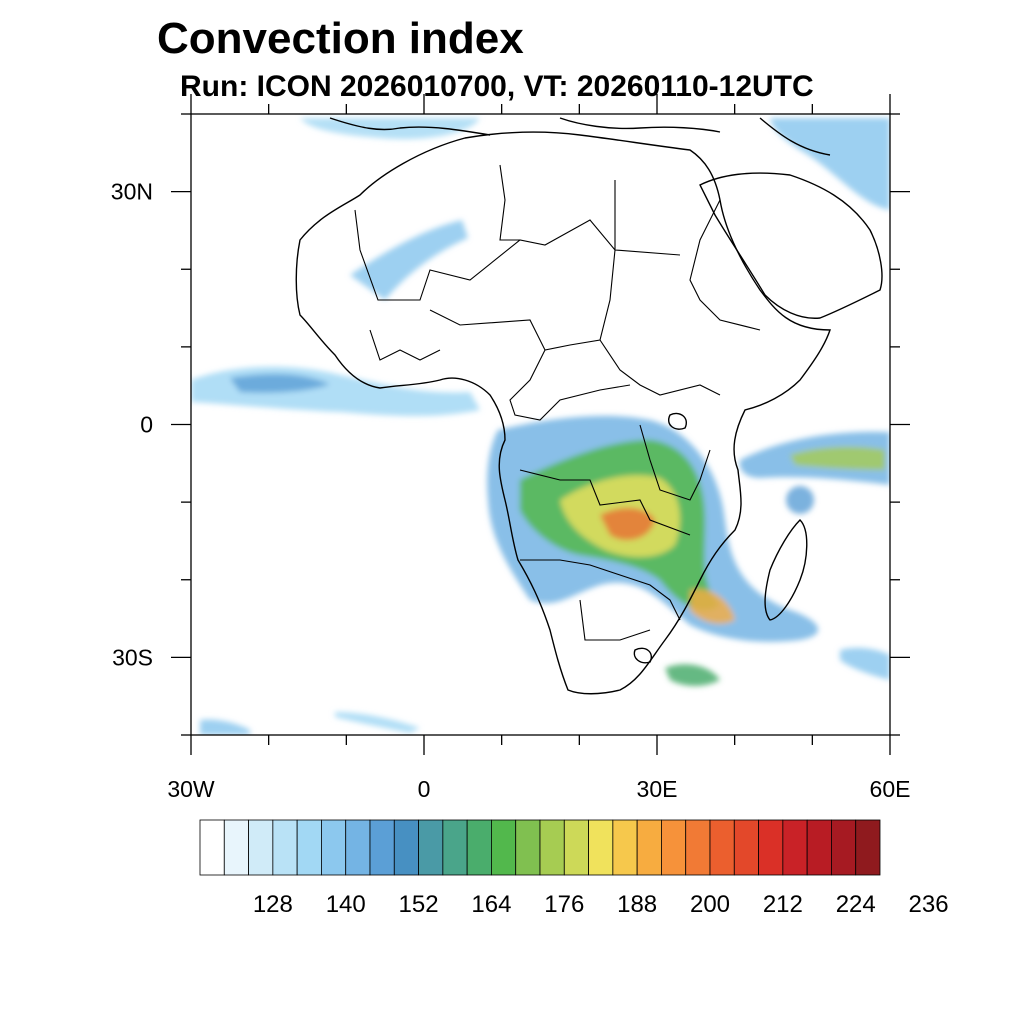  Describe the element at coordinates (340, 38) in the screenshot. I see `chart-title: Convection index` at that location.